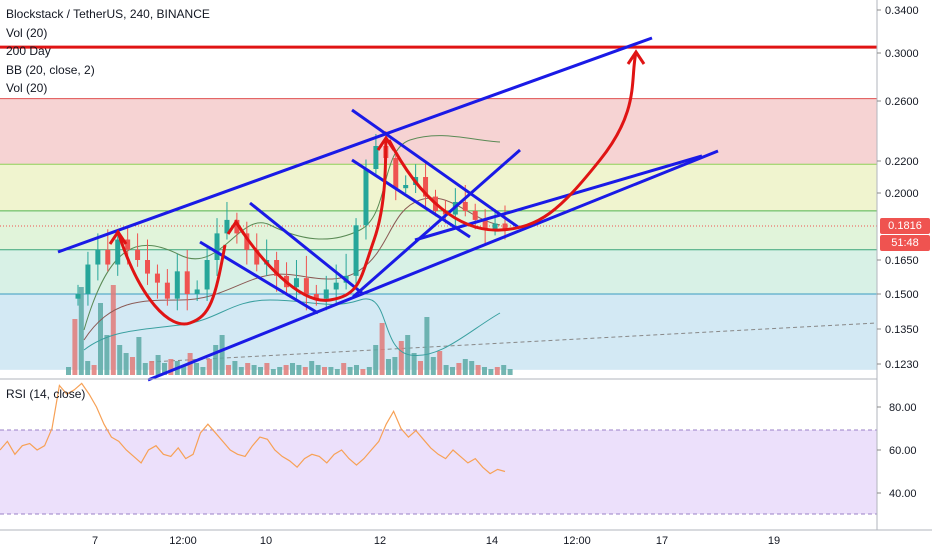 This screenshot has width=932, height=550. Describe the element at coordinates (108, 14) in the screenshot. I see `symbol-title: Blockstack / TetherUS, 240, BINANCE` at that location.